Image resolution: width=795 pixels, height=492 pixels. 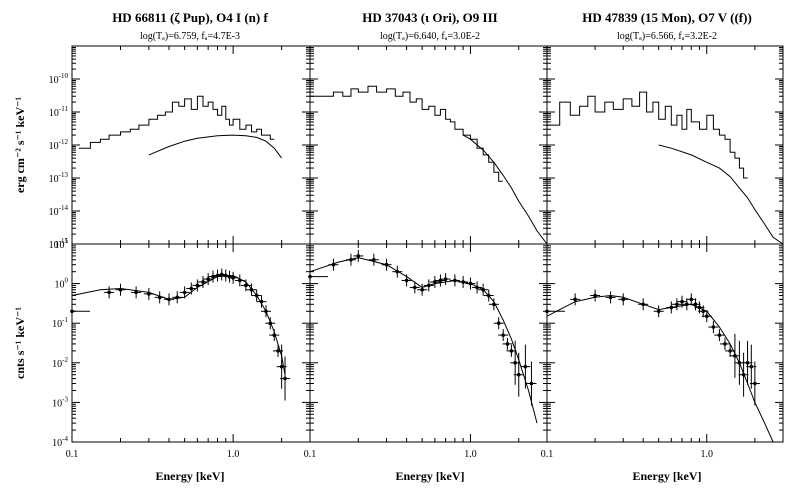 I want to click on panel-title-left: HD 66811 (ζ Pup), O4 I (n) f, so click(x=190, y=17).